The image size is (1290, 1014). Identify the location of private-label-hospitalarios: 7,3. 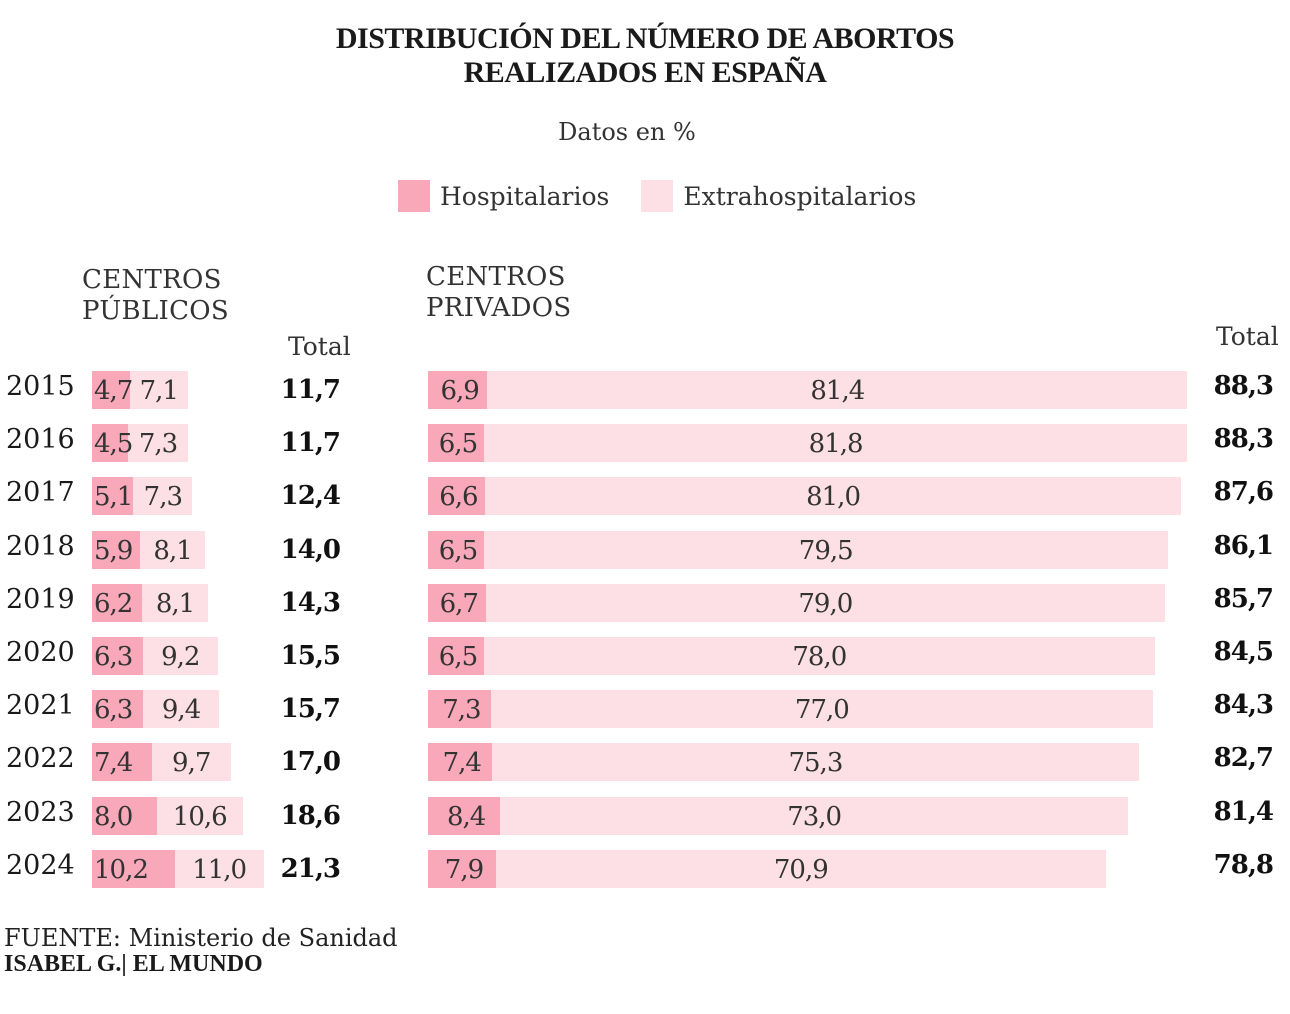
(461, 710).